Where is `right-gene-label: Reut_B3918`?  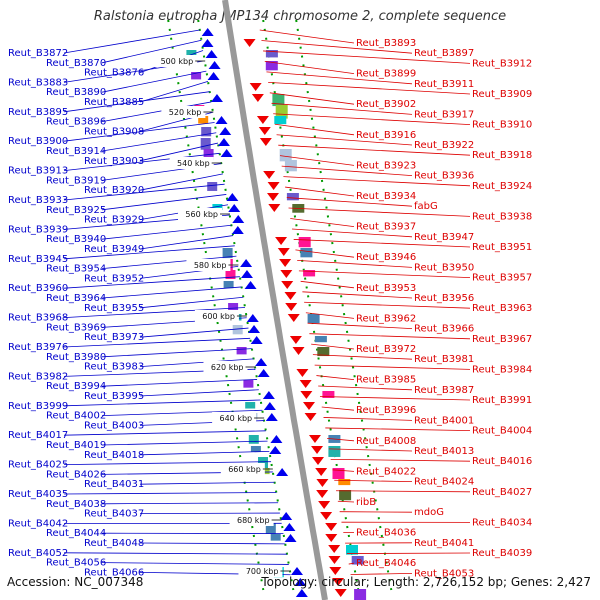
right-gene-label: Reut_B3918 is located at coordinates (502, 155).